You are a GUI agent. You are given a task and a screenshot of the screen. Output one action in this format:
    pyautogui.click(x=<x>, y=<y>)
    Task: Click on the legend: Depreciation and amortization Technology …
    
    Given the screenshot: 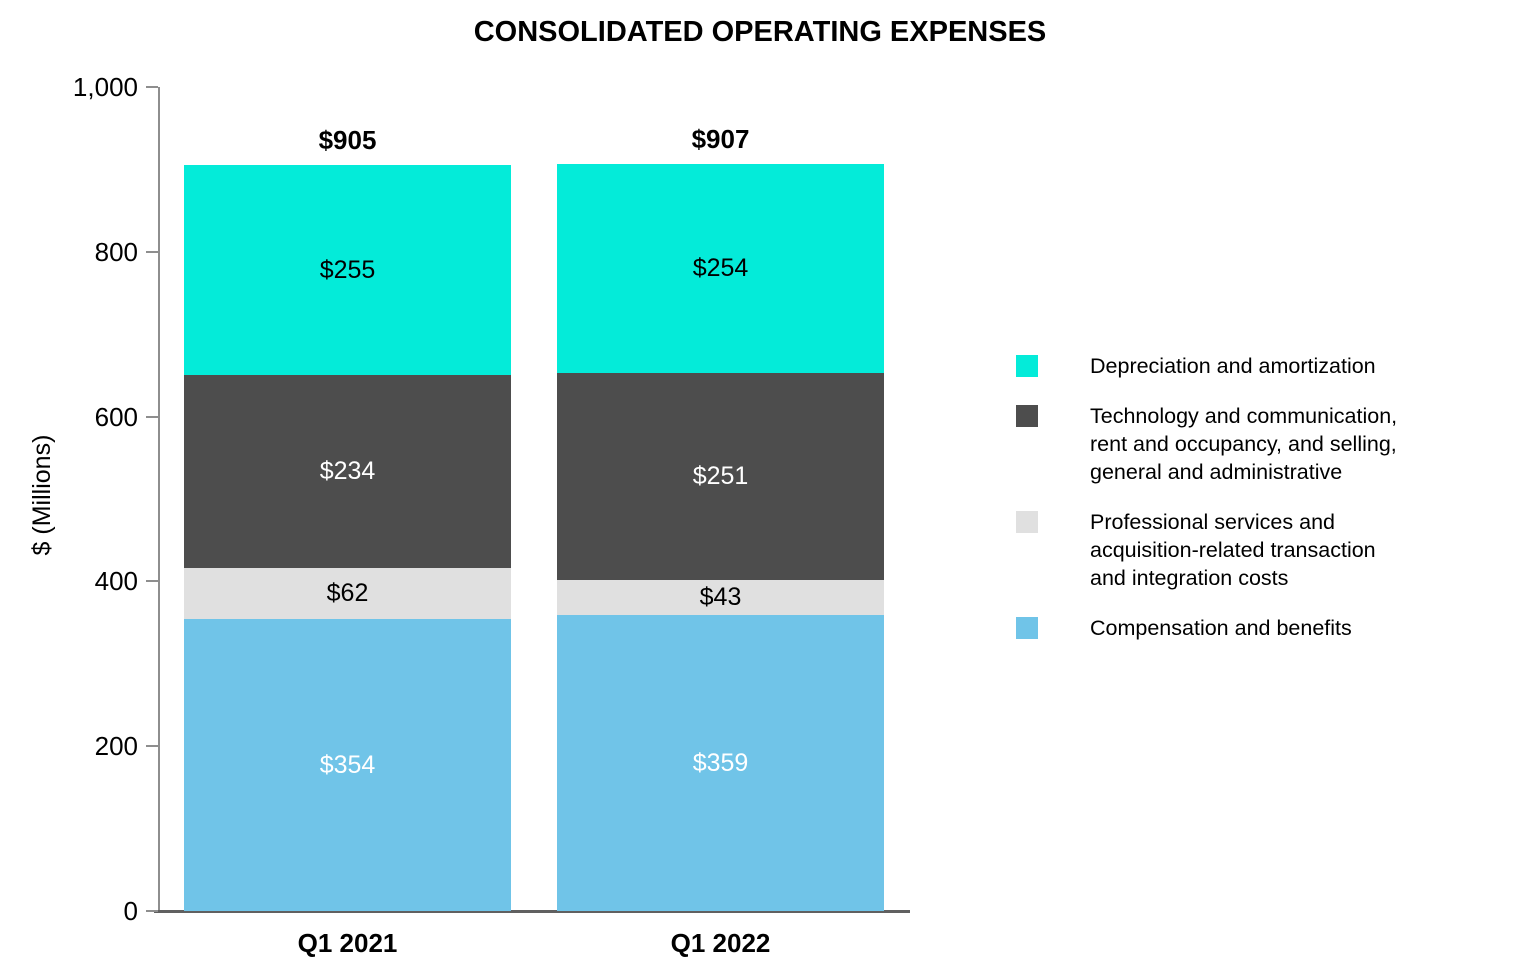 What is the action you would take?
    pyautogui.click(x=1225, y=497)
    